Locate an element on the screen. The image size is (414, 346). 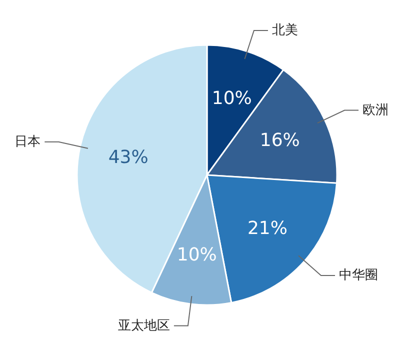
slice-label: 亚太地区 is located at coordinates (144, 326).